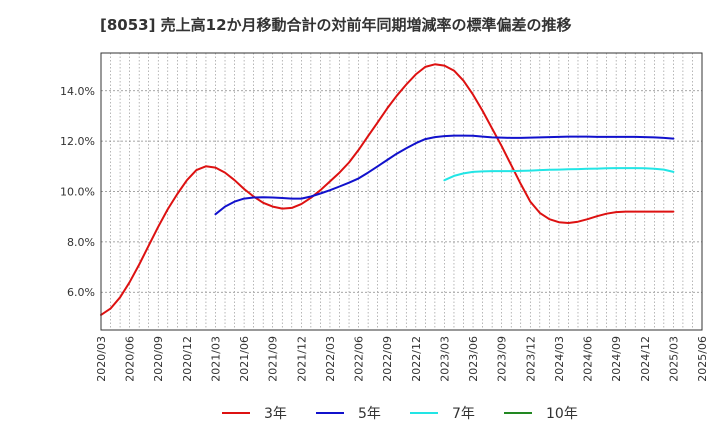  Describe the element at coordinates (473, 359) in the screenshot. I see `x-tick-label: 2023/06` at that location.